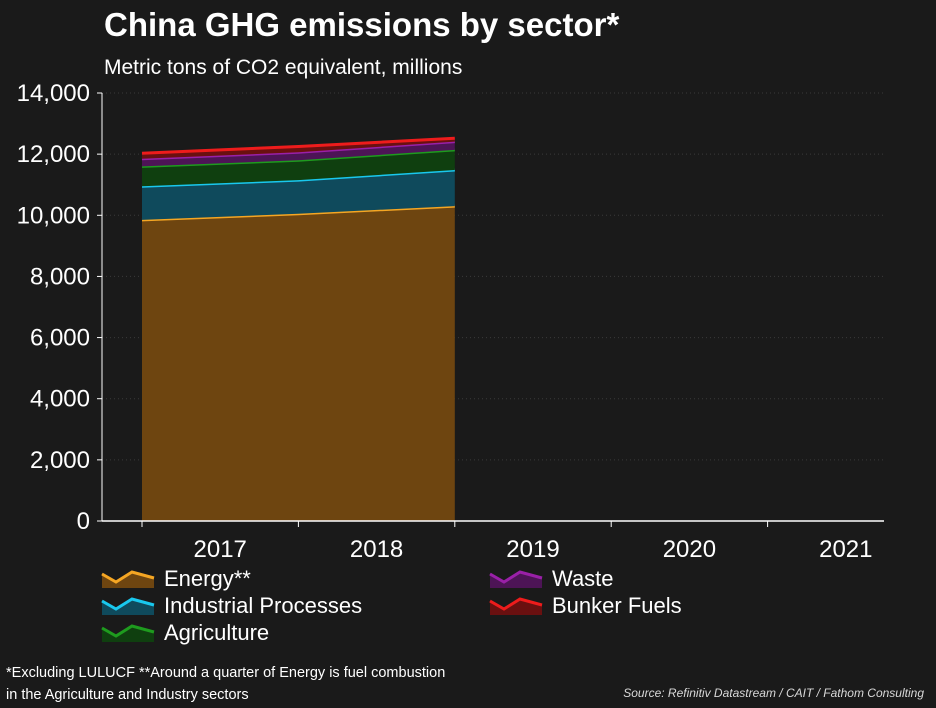 The width and height of the screenshot is (936, 708). Describe the element at coordinates (127, 695) in the screenshot. I see `footnote-line-2: in the Agriculture and Industry sectors` at that location.